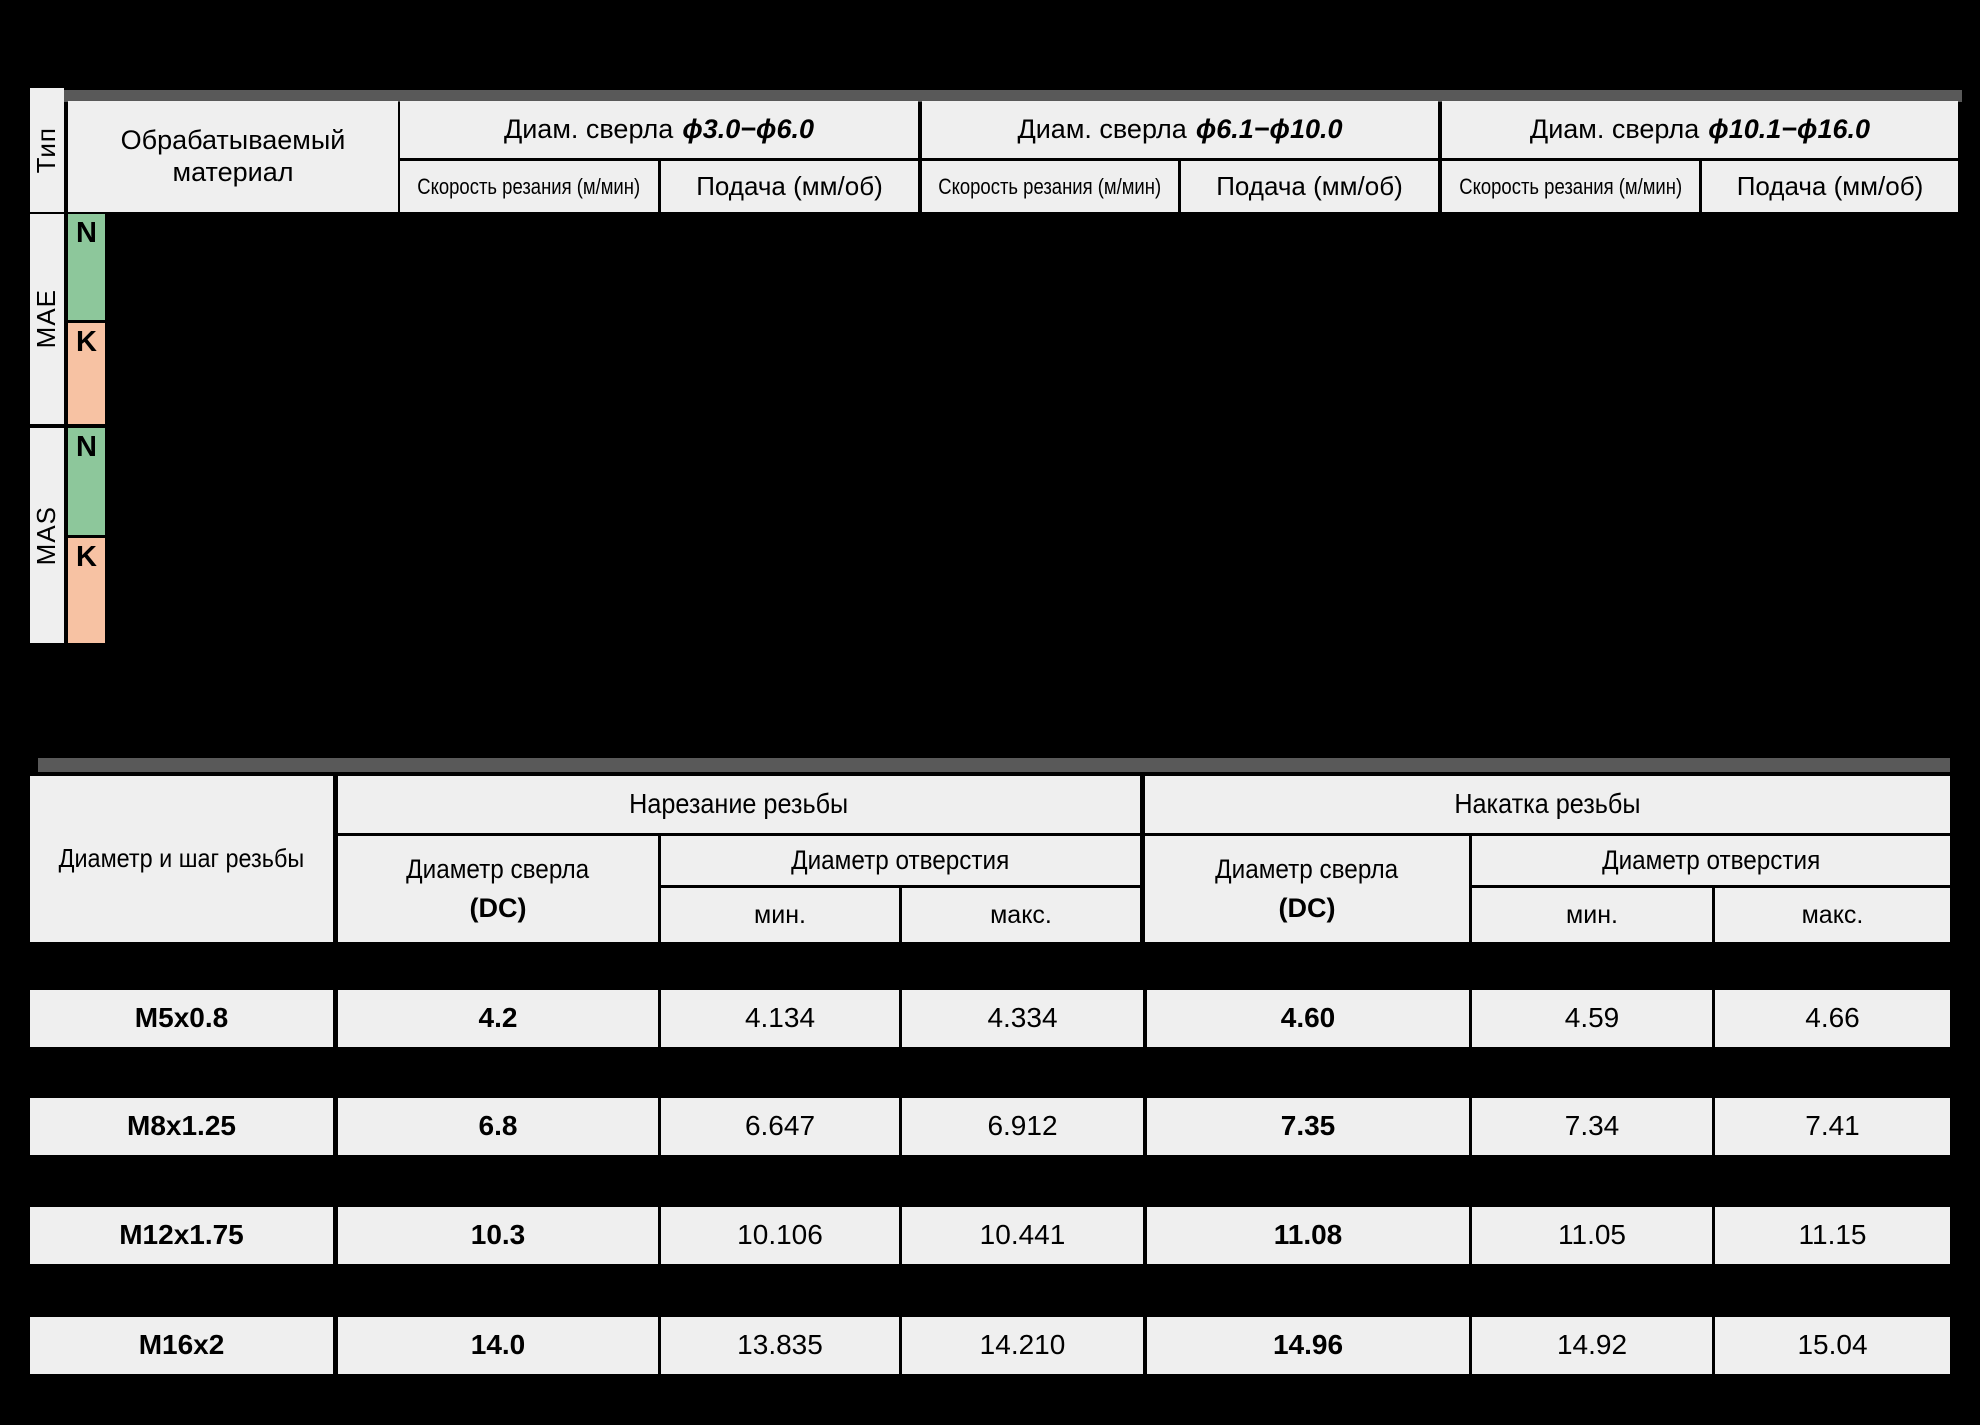 The width and height of the screenshot is (1980, 1425). I want to click on thread-cutting-label: Нарезание резьбы, so click(739, 804).